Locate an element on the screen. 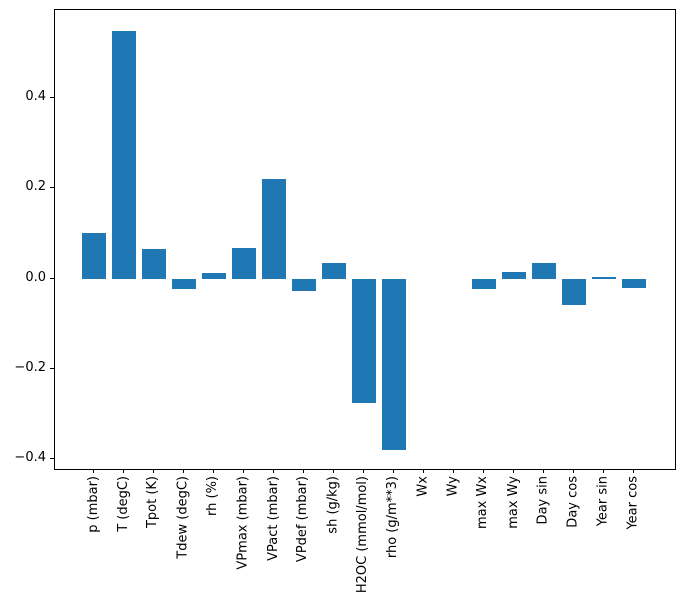  y-tick-label: −0.4 is located at coordinates (30, 458).